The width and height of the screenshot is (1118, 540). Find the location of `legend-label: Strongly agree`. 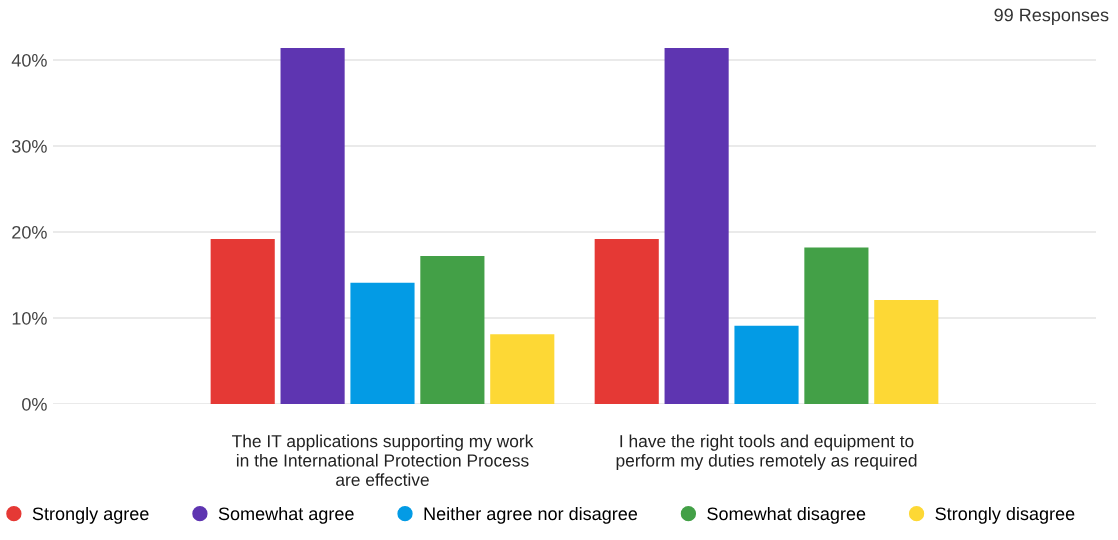

legend-label: Strongly agree is located at coordinates (90, 515).